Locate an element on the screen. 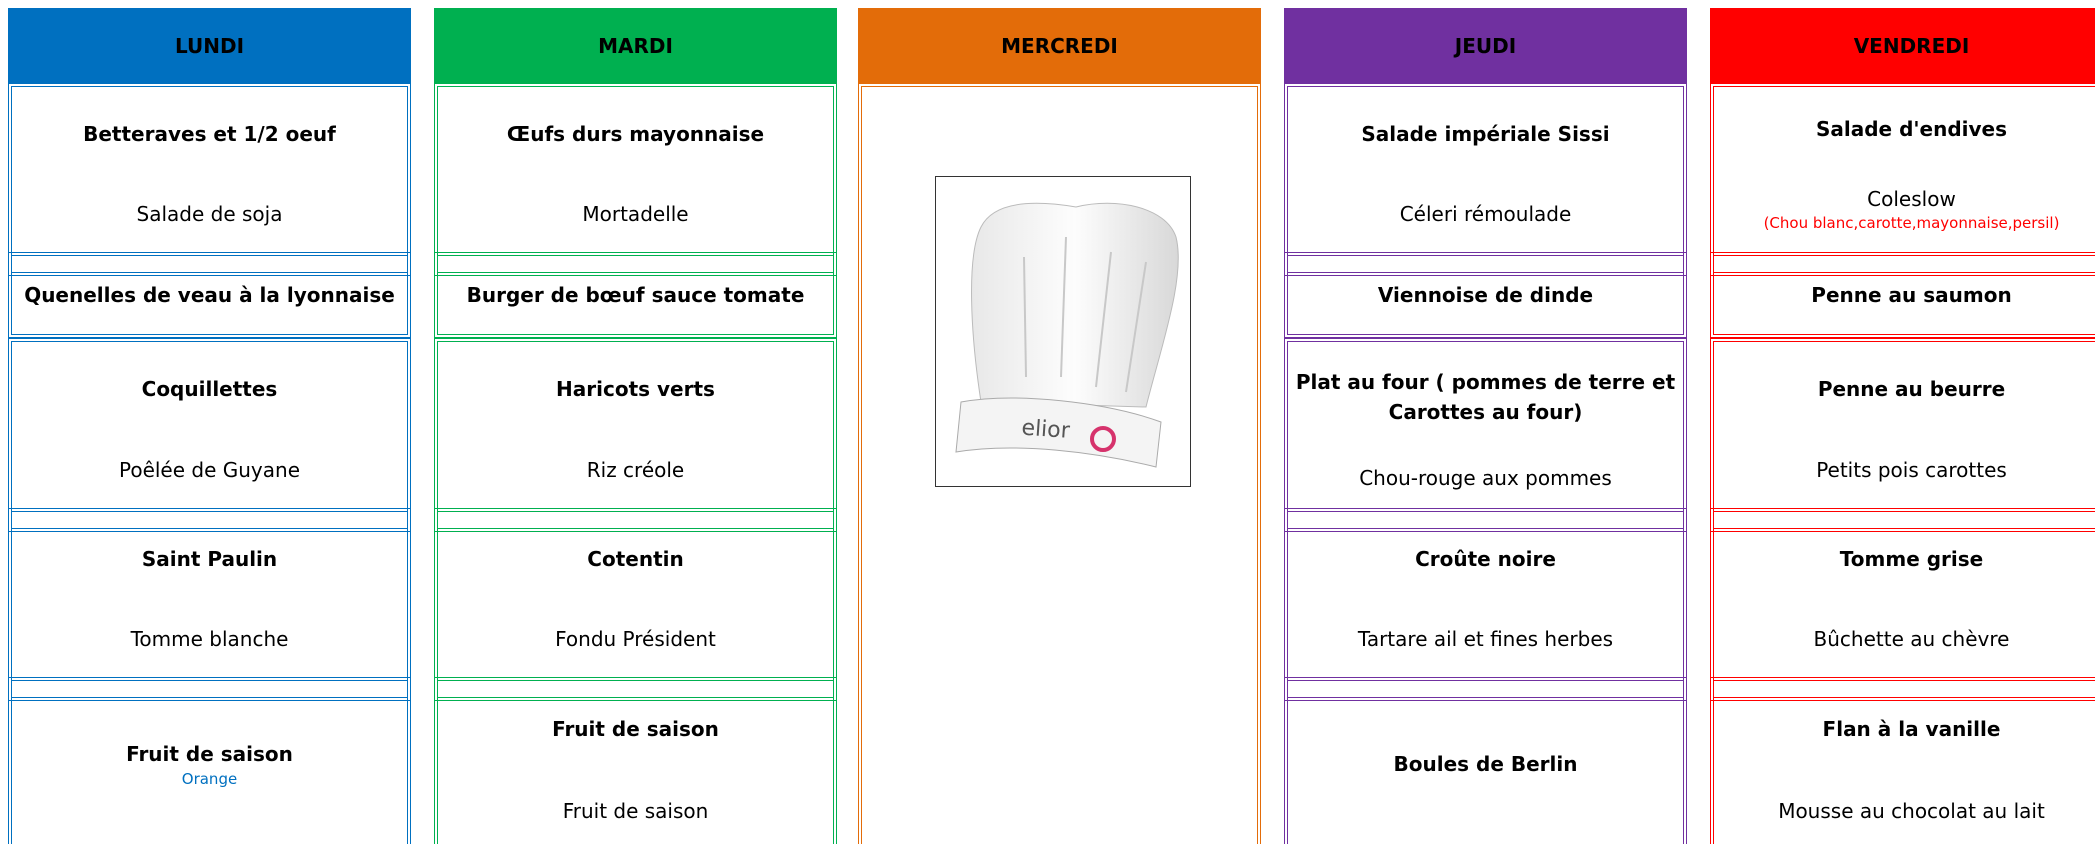 The image size is (2095, 844). menu-cell: Quenelles de veau à la lyonnaise is located at coordinates (209, 295).